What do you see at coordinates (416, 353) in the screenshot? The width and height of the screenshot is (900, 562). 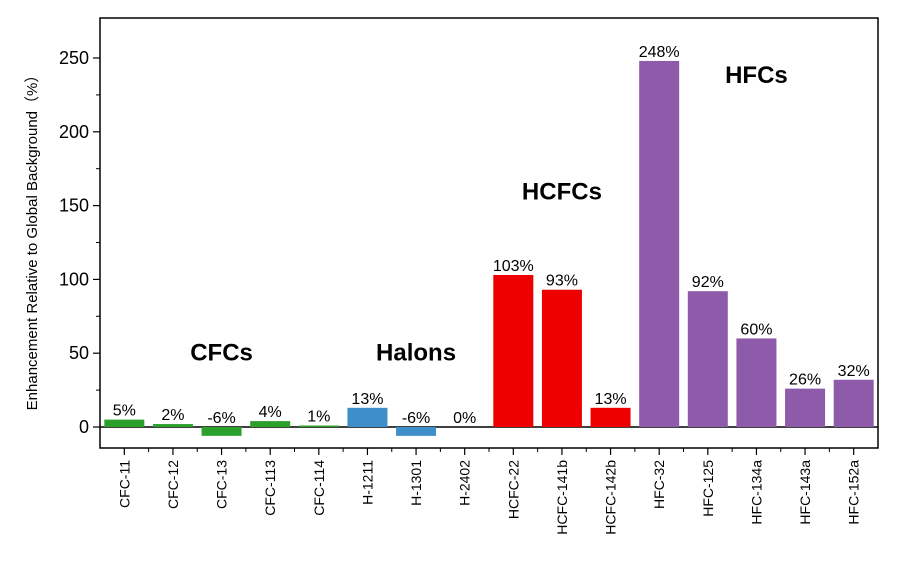 I see `group-label-halons: Halons` at bounding box center [416, 353].